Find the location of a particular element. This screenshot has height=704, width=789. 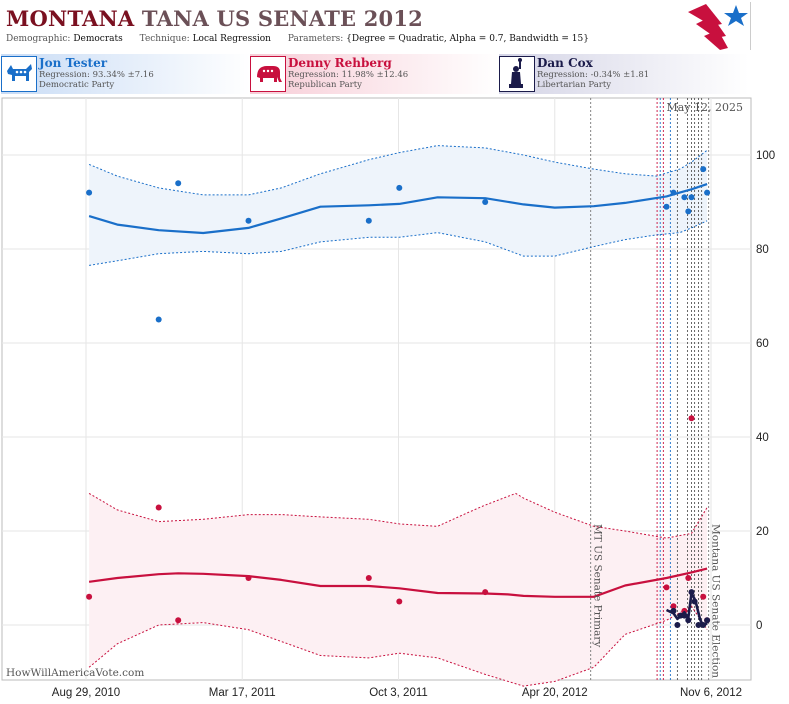

event-label: Montana US Senate Election is located at coordinates (716, 601).